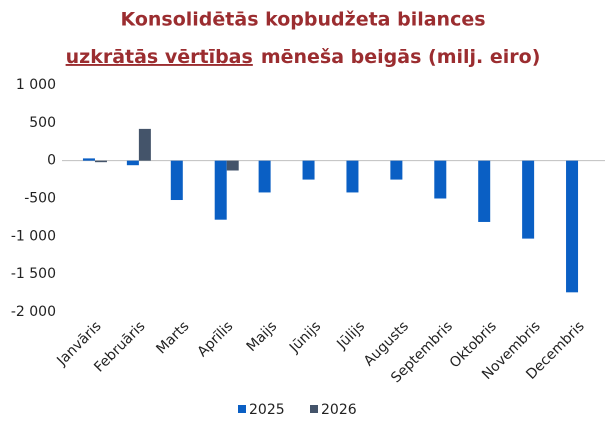  I want to click on chart-title: Konsolidētās kopbudžeta bilances, so click(302, 20).